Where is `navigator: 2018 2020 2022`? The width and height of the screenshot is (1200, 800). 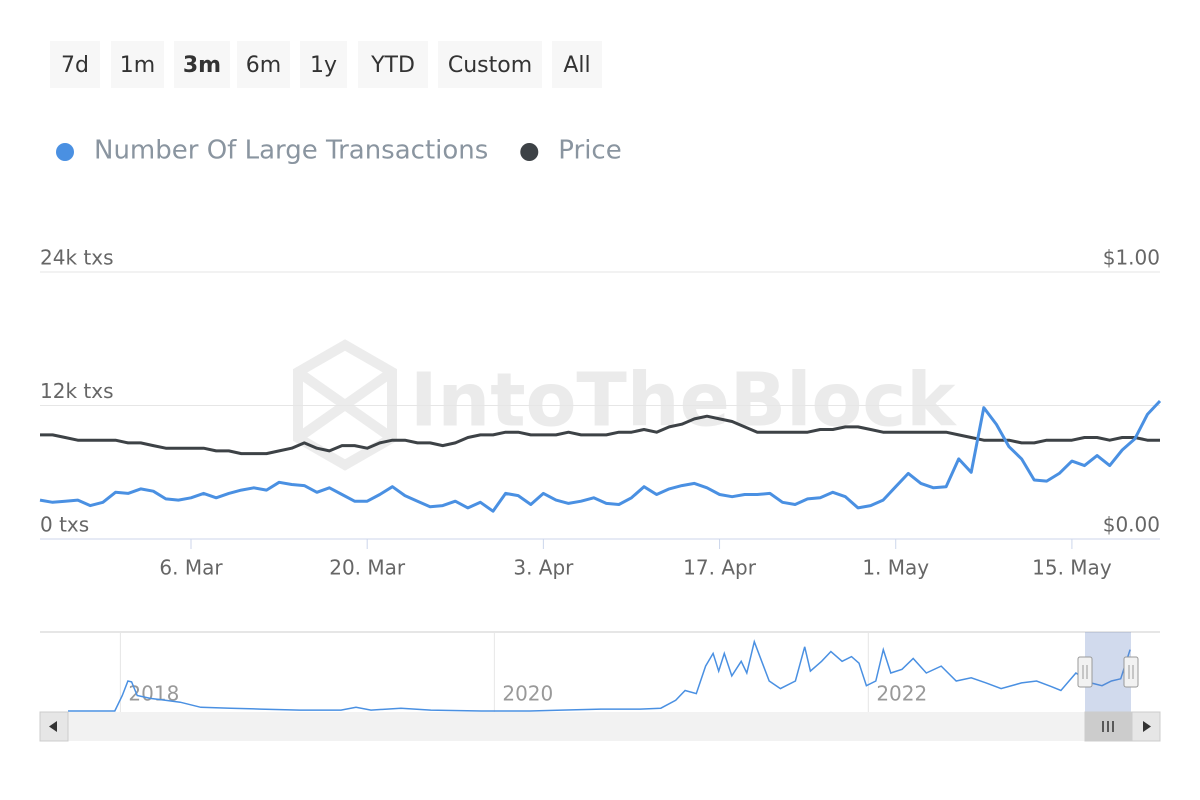
navigator: 2018 2020 2022 is located at coordinates (600, 671).